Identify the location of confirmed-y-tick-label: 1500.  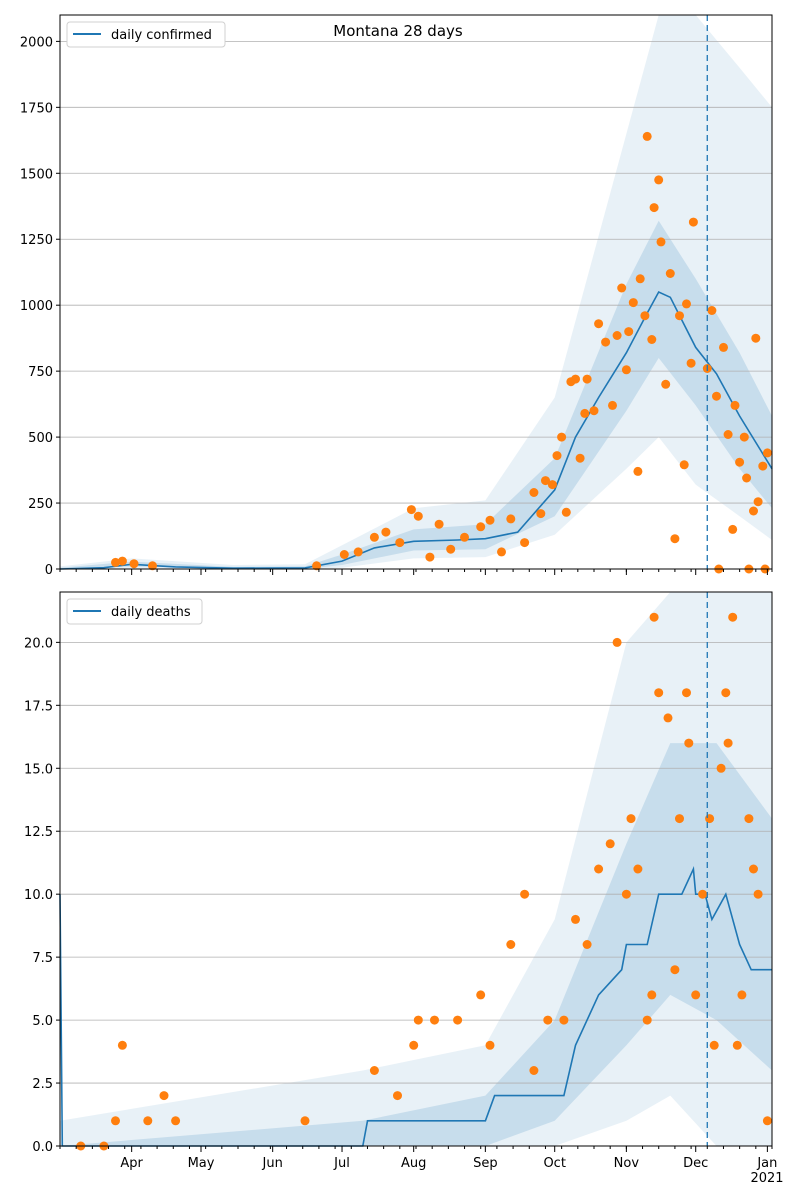
(36, 174).